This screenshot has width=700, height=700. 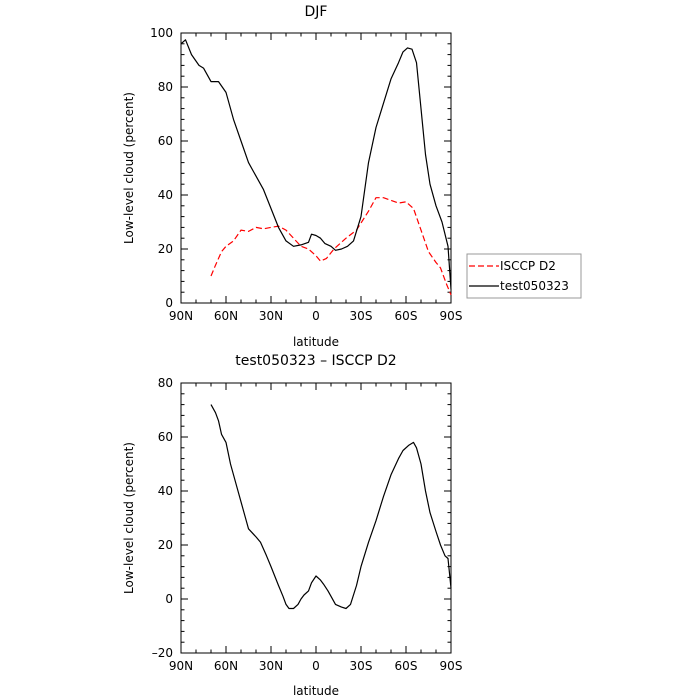 I want to click on top-panel-x-axis-label: latitude, so click(x=316, y=342).